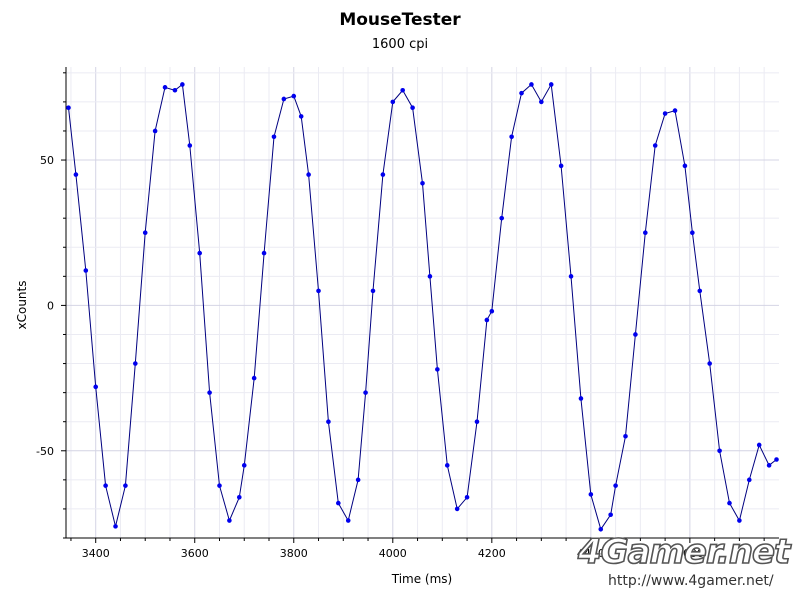 The height and width of the screenshot is (600, 800). I want to click on x-tick-label: 3600, so click(195, 553).